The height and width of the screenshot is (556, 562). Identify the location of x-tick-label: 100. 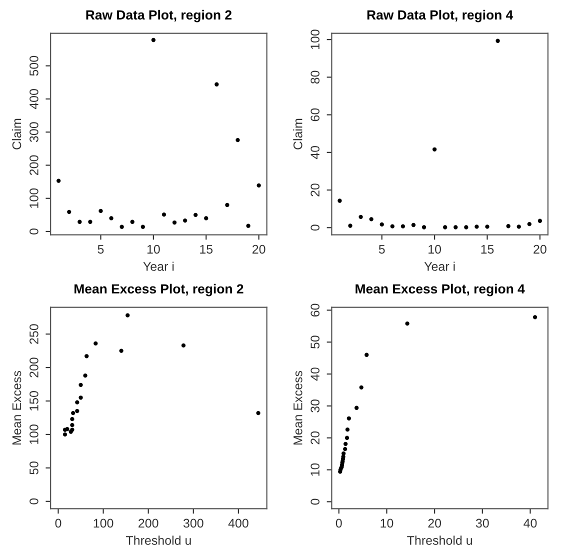
(104, 523).